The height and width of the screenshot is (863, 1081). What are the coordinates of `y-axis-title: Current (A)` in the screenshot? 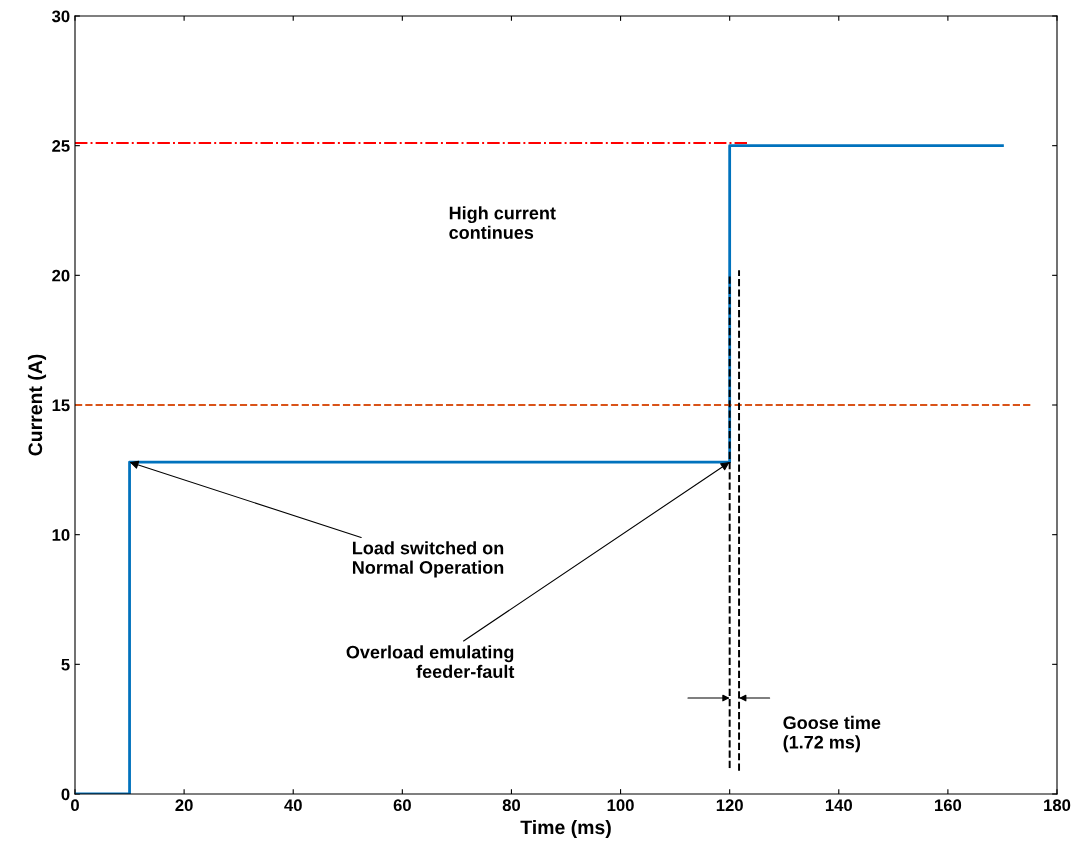 It's located at (37, 405).